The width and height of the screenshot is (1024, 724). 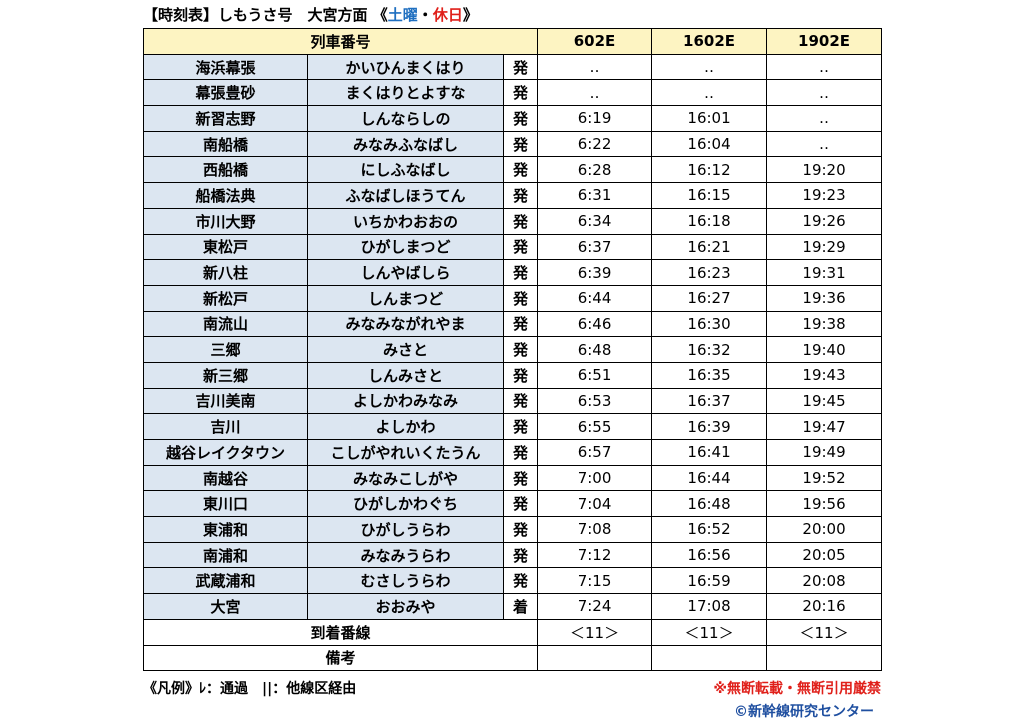 What do you see at coordinates (595, 375) in the screenshot?
I see `time: 6:51` at bounding box center [595, 375].